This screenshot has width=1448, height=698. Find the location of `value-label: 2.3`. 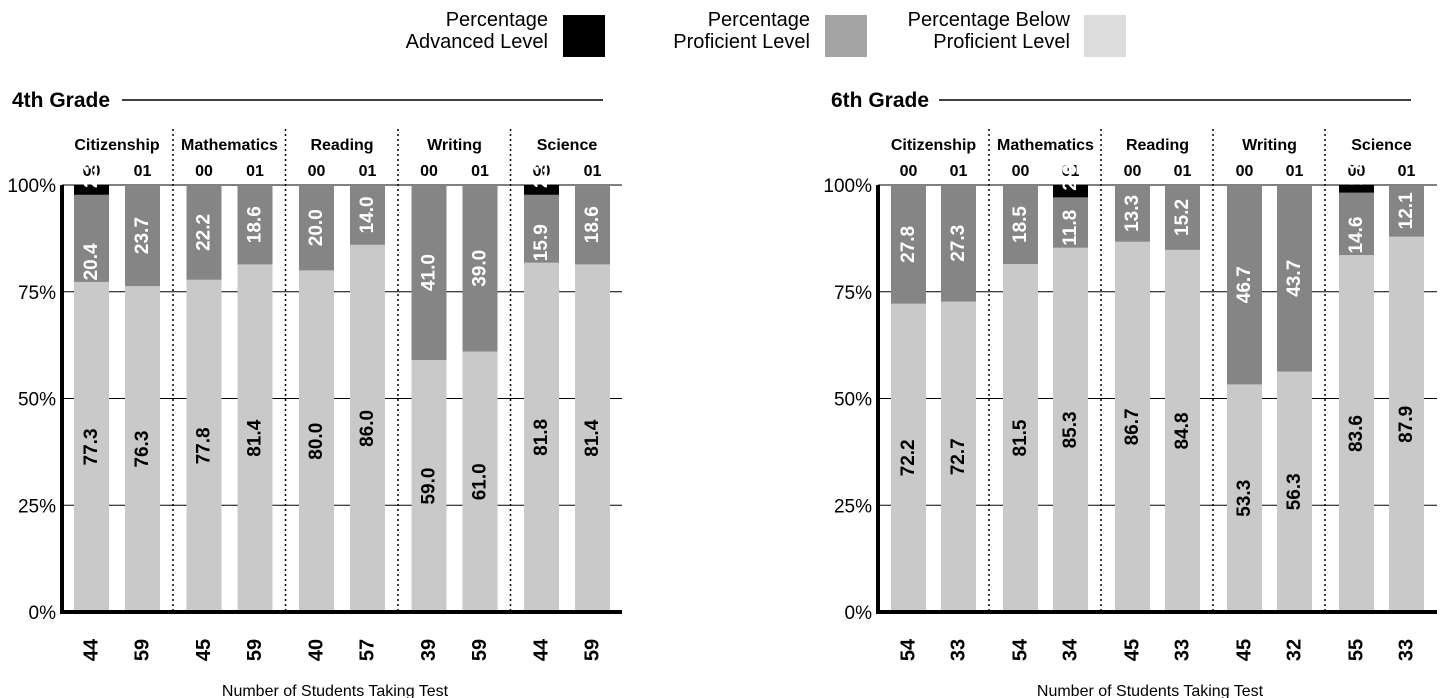

value-label: 2.3 is located at coordinates (91, 175).